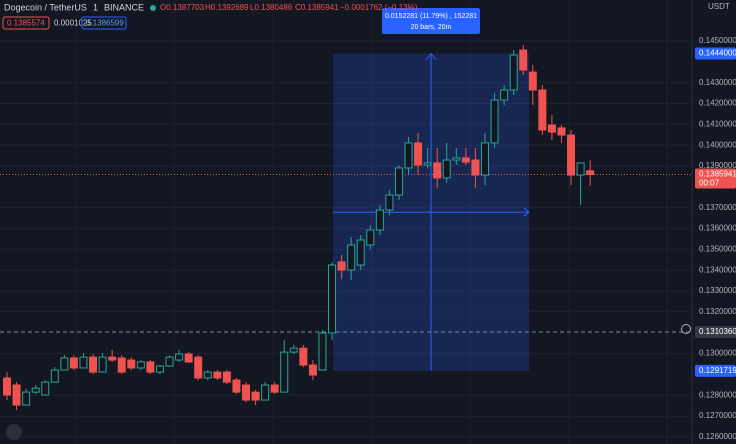  I want to click on spread: 0.0001025, so click(73, 23).